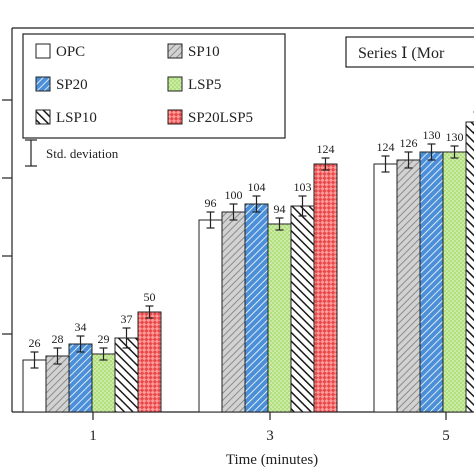 This screenshot has height=474, width=474. Describe the element at coordinates (220, 118) in the screenshot. I see `legend-label-sp20lsp5: SP20LSP5` at that location.